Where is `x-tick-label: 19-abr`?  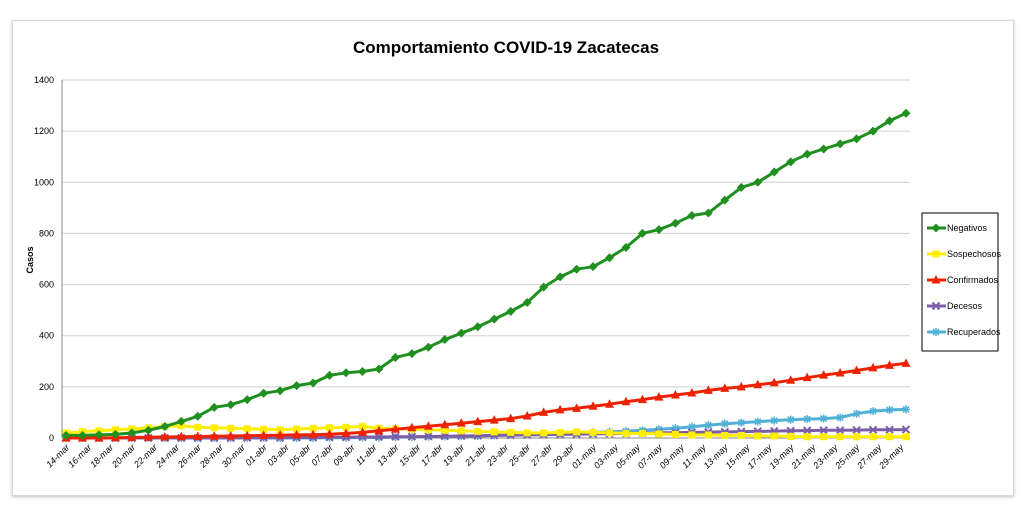
x-tick-label: 19-abr is located at coordinates (454, 455).